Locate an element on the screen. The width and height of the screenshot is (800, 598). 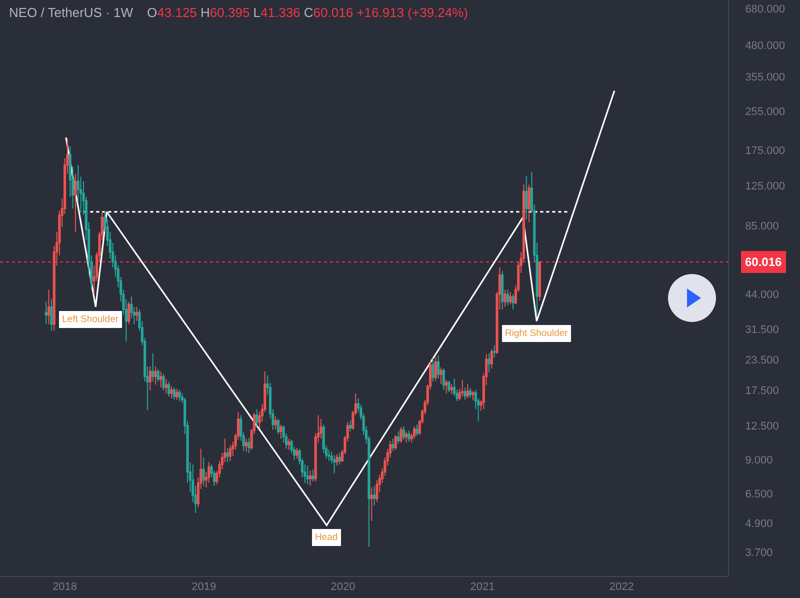
y-tick-label: 85.000 is located at coordinates (762, 226).